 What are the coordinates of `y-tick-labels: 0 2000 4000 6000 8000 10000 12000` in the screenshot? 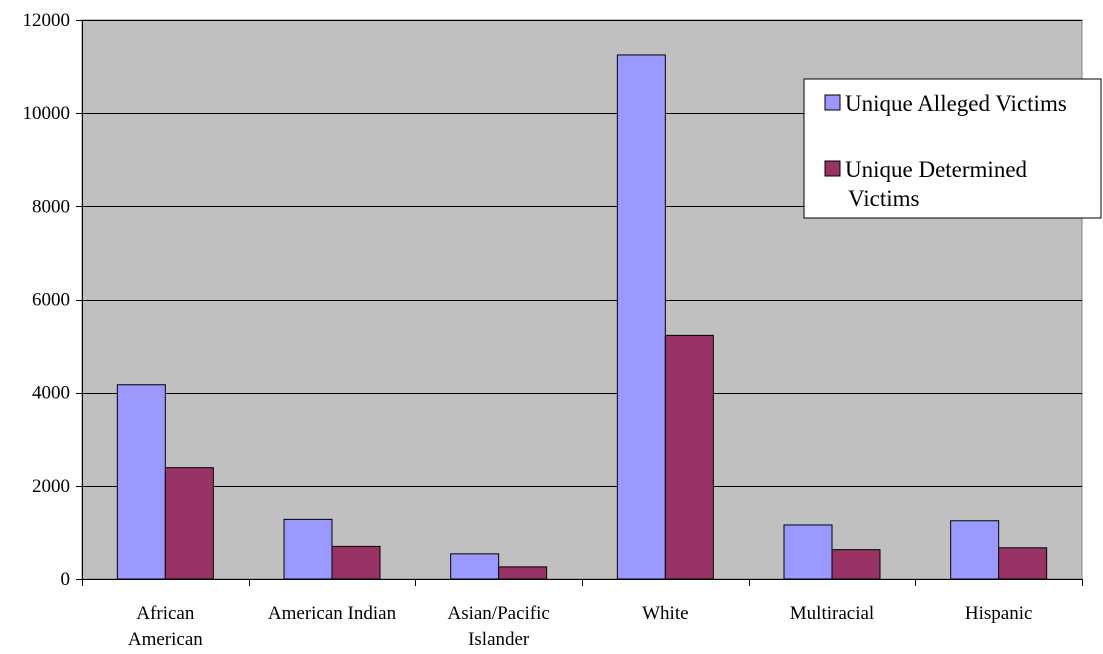 It's located at (47, 300).